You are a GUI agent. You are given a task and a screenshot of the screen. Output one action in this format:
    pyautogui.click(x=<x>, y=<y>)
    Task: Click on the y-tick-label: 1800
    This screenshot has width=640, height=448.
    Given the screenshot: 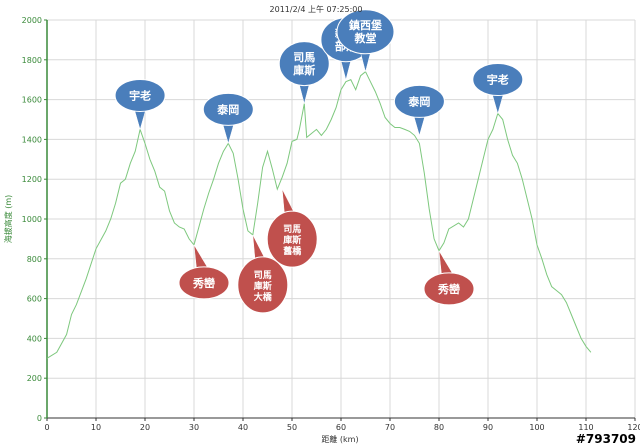 What is the action you would take?
    pyautogui.click(x=32, y=60)
    